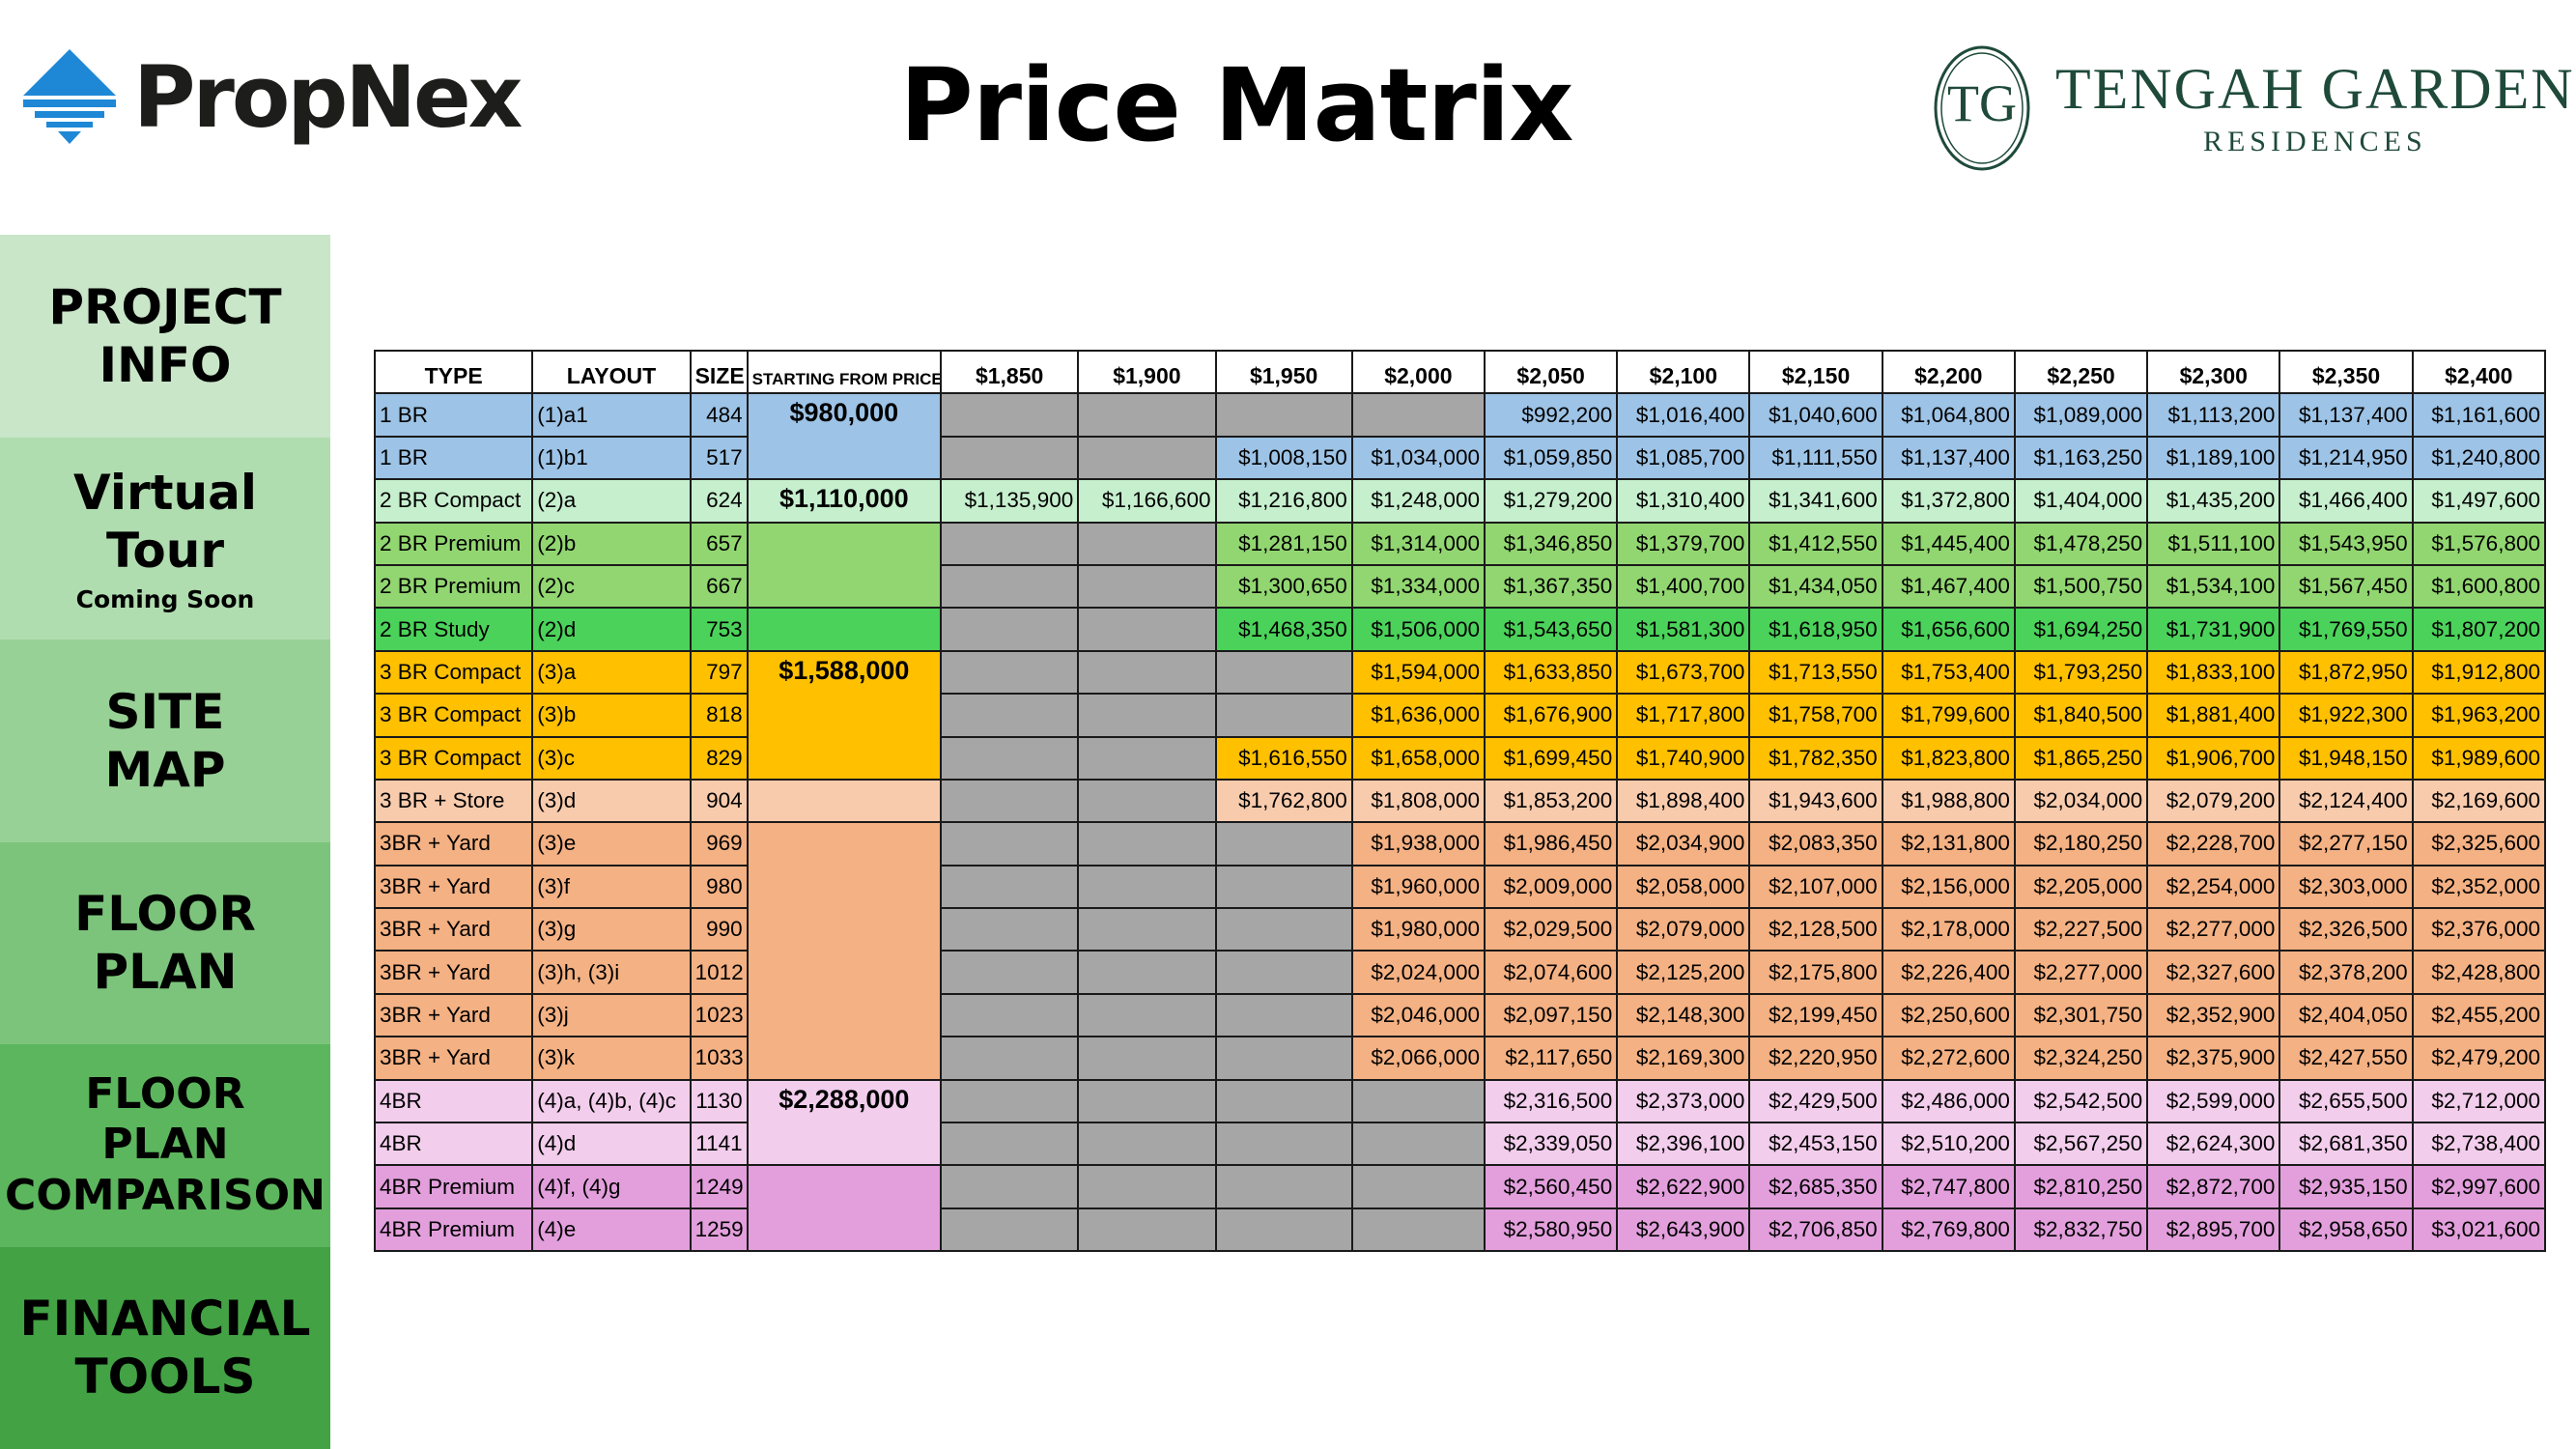 This screenshot has height=1449, width=2576. I want to click on price-cell: $2,832,750, so click(2081, 1230).